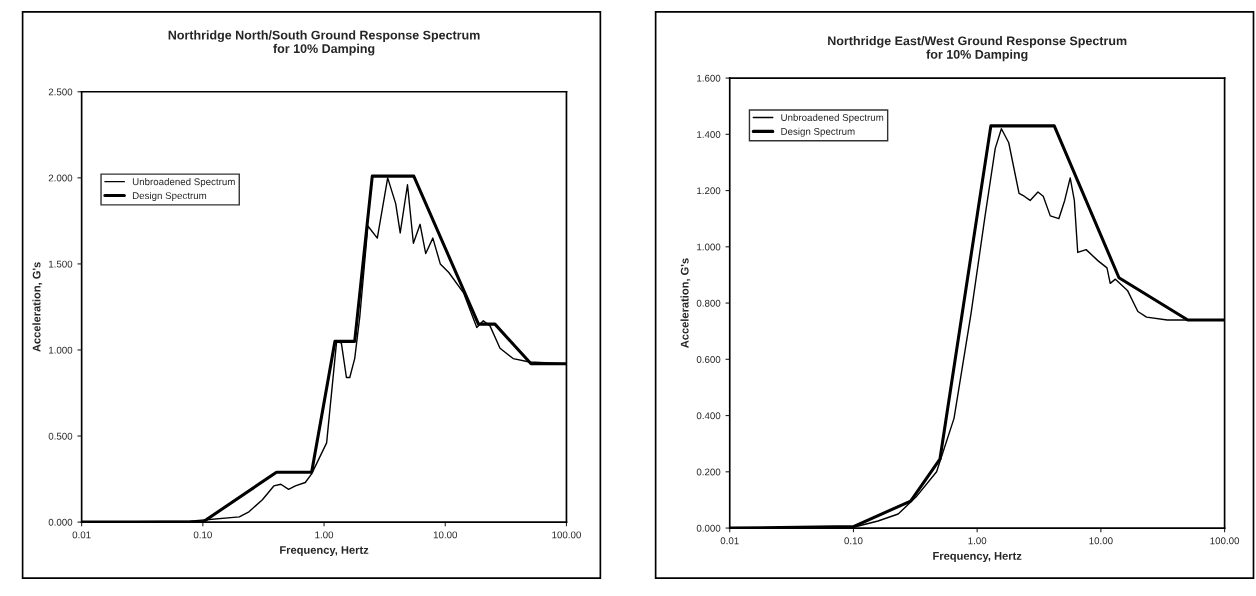 This screenshot has height=596, width=1256. What do you see at coordinates (709, 78) in the screenshot?
I see `y-tick-label: 1.600` at bounding box center [709, 78].